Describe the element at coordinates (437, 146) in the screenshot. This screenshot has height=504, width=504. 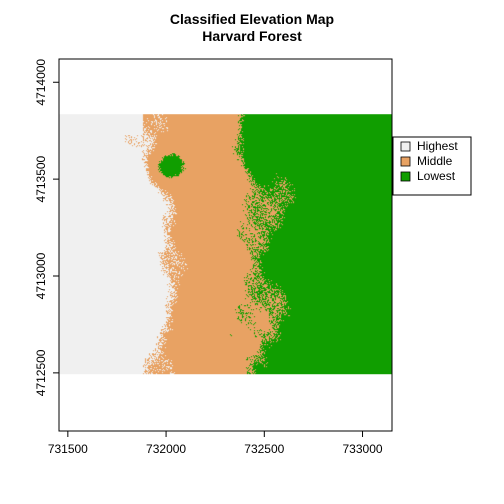
I see `legend-label-highest: Highest` at that location.